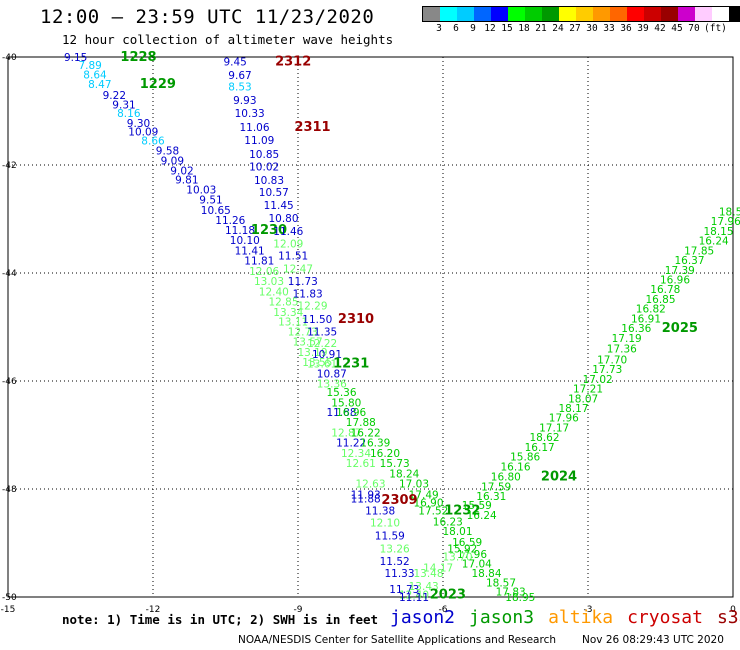 The height and width of the screenshot is (650, 740). What do you see at coordinates (216, 211) in the screenshot?
I see `wave-height-label: 10.65` at bounding box center [216, 211].